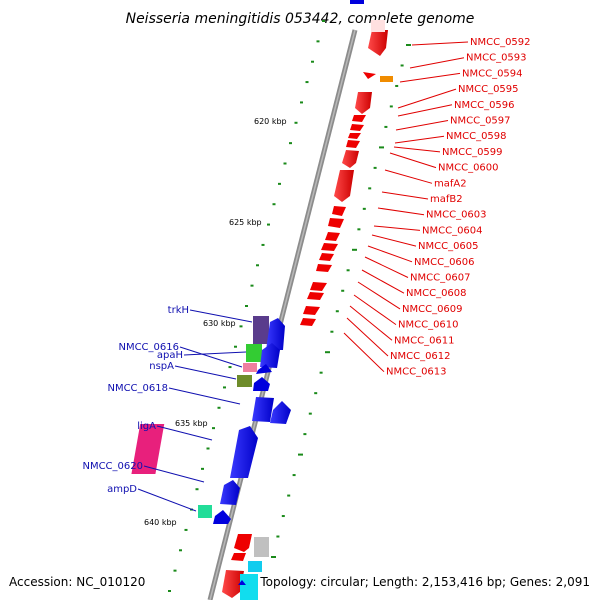  I want to click on top-feature, so click(357, 2).